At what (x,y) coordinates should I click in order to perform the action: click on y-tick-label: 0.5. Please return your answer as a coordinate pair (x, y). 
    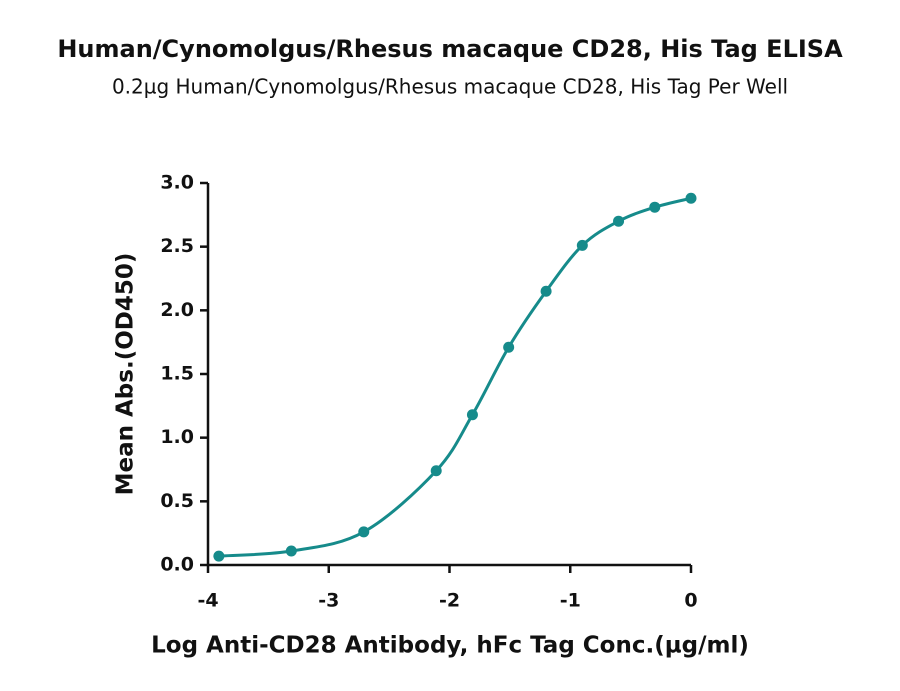
    Looking at the image, I should click on (177, 501).